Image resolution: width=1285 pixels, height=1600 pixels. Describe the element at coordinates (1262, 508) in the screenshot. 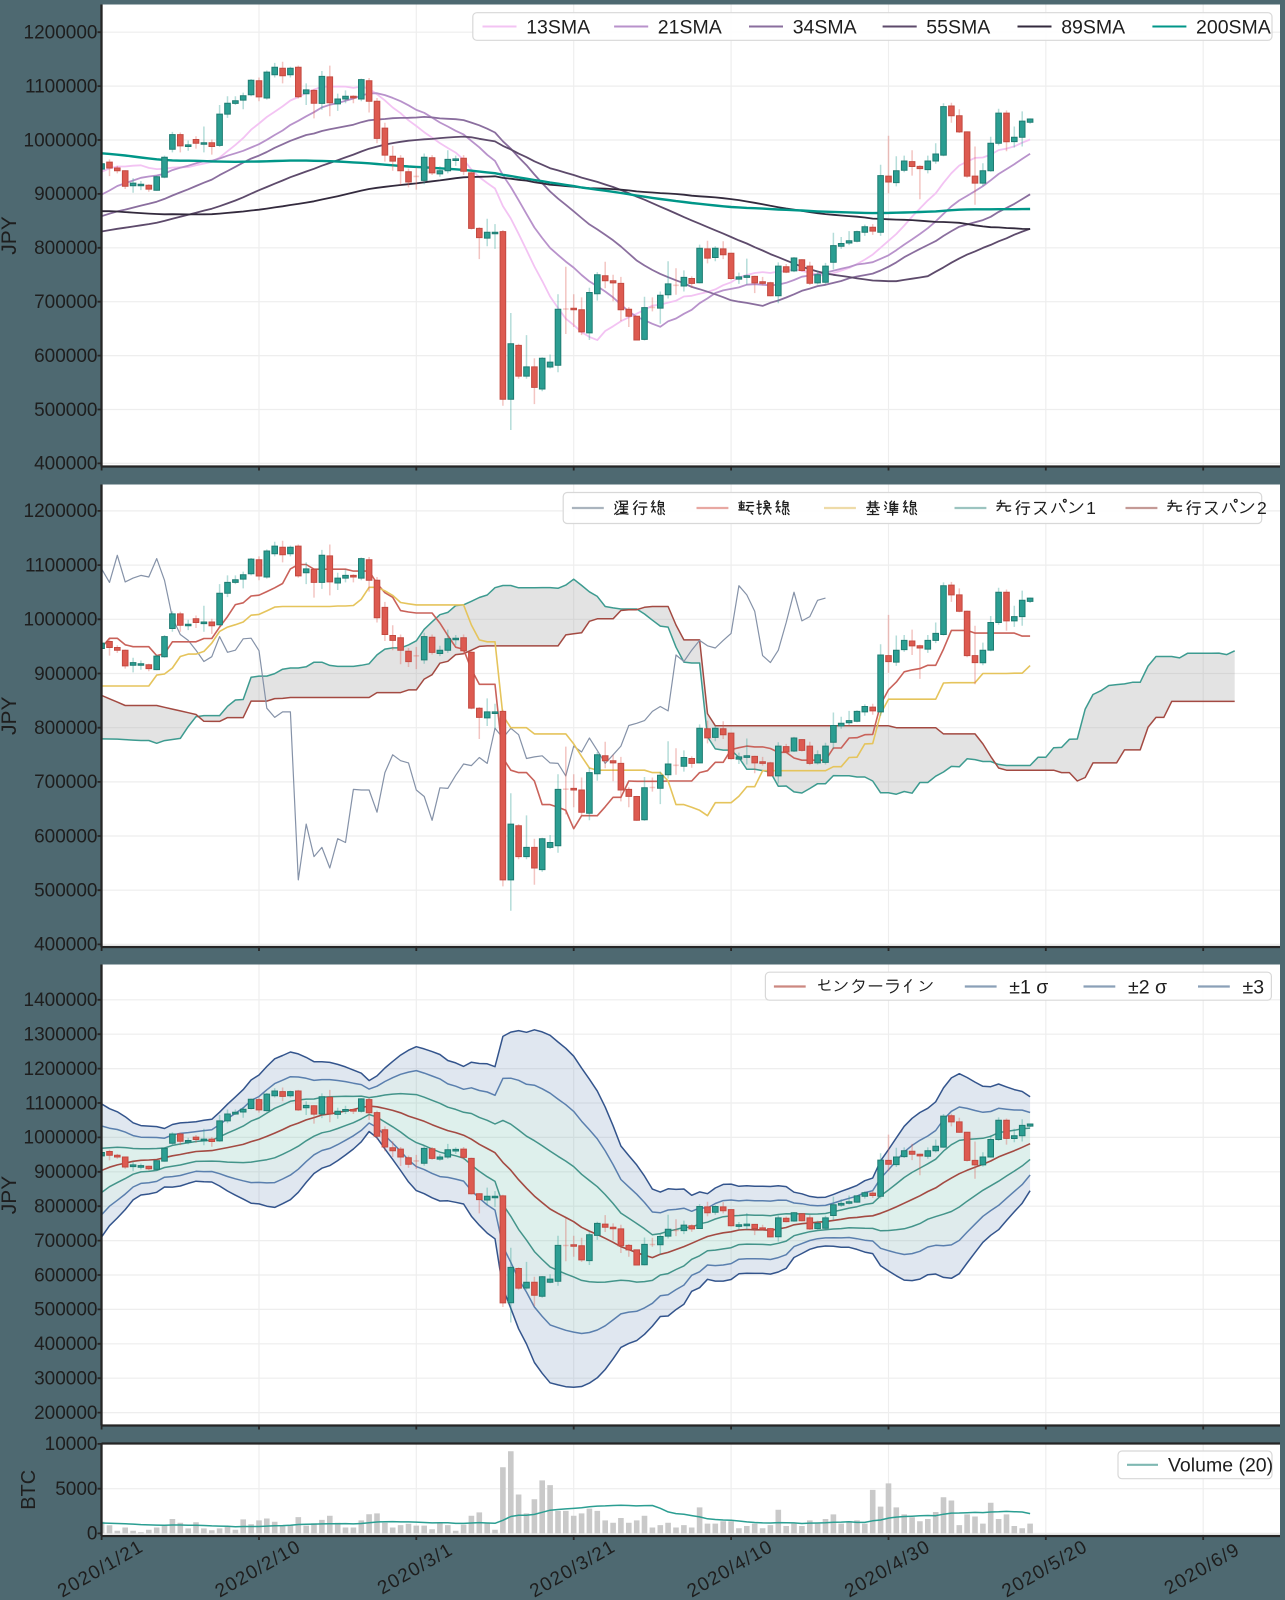

I see `svg-text: 2` at that location.